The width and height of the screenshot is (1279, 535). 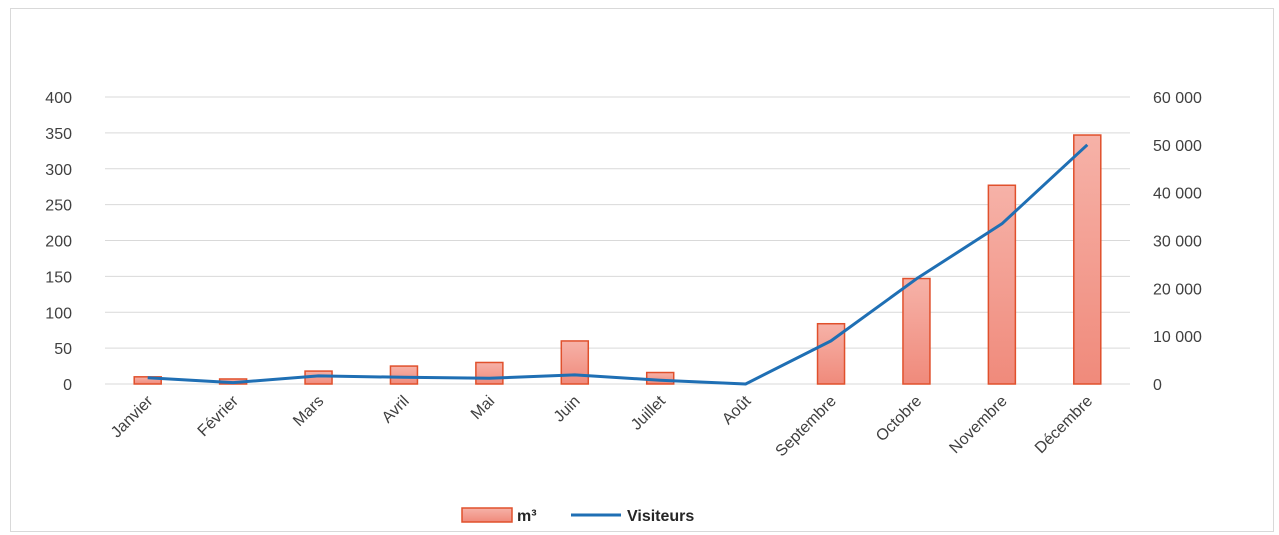 What do you see at coordinates (577, 516) in the screenshot?
I see `legend: m³ Visiteurs` at bounding box center [577, 516].